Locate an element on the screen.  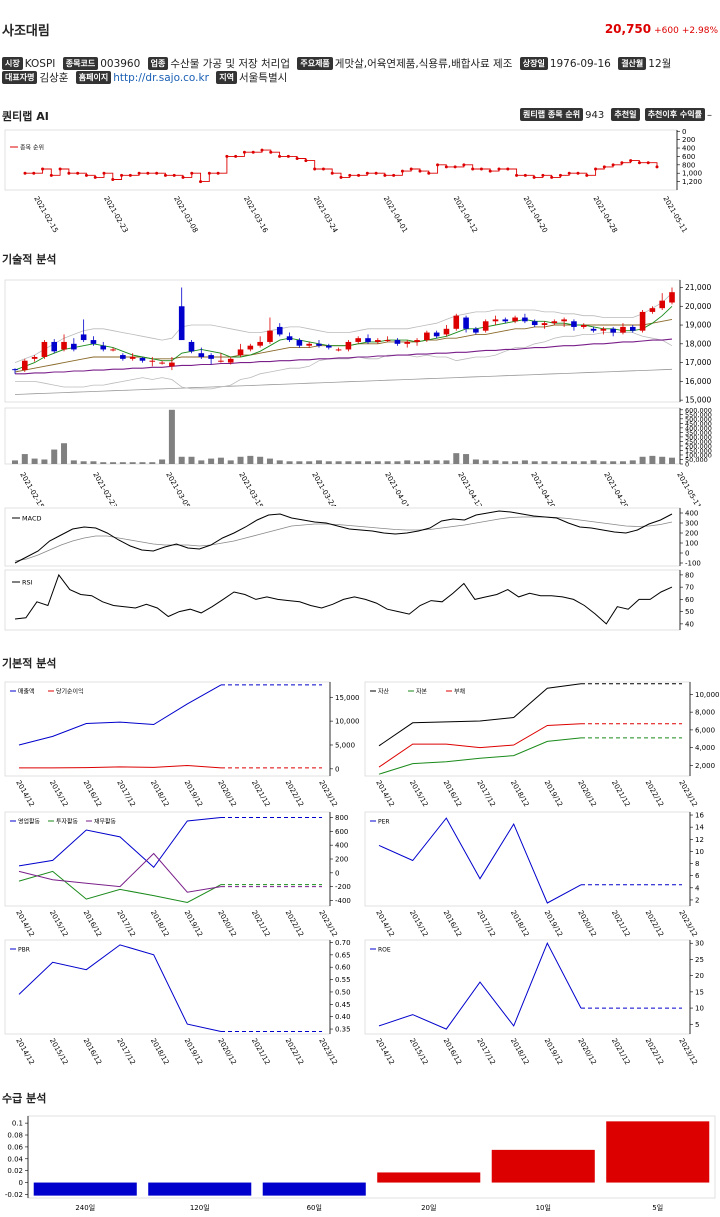
y-tick-label: 8 is located at coordinates (697, 864).